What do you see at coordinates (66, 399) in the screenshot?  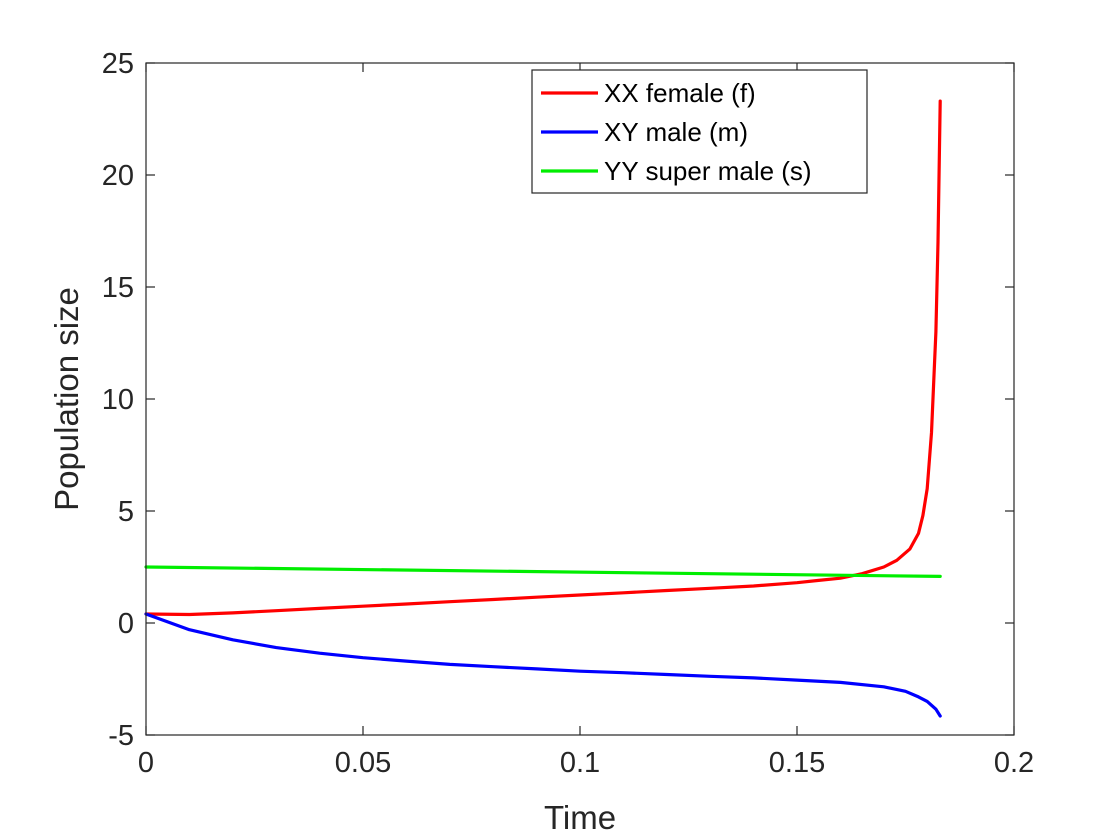 I see `y-axis-label: Population size` at bounding box center [66, 399].